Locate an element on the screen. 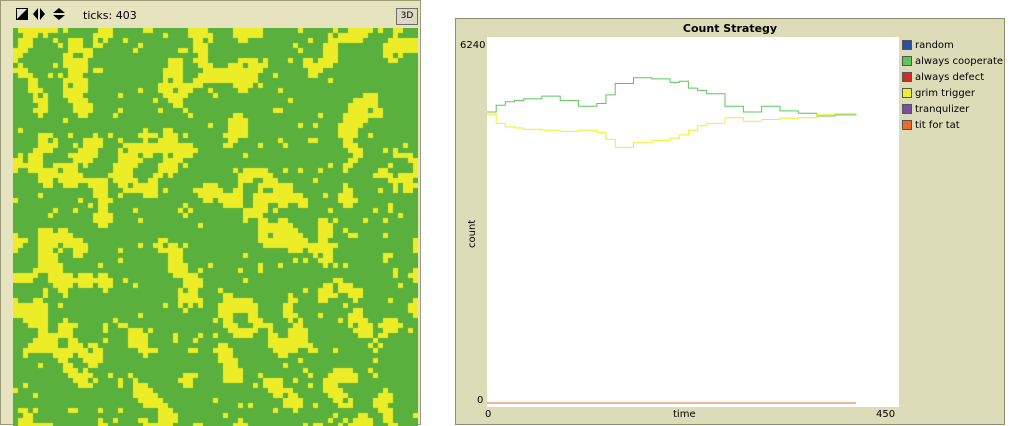 The image size is (1019, 426). x-min-label: 0 is located at coordinates (488, 414).